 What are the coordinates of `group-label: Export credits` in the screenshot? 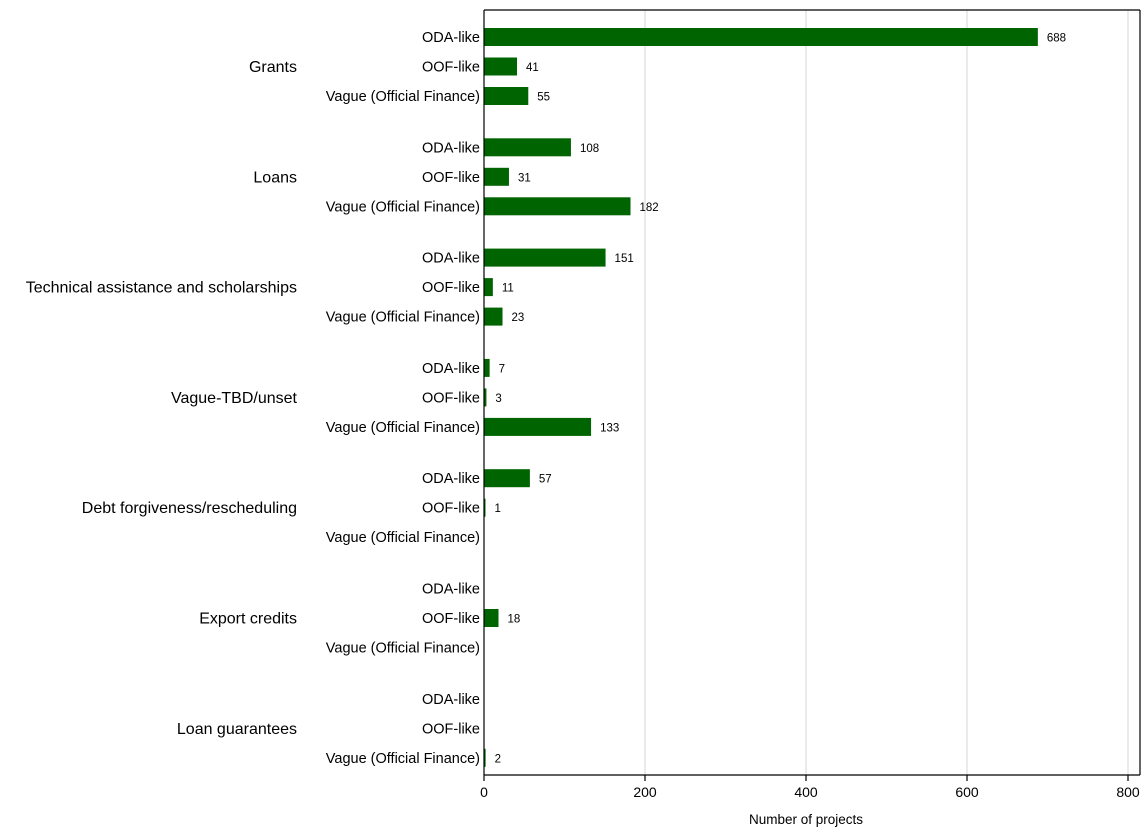 It's located at (248, 619).